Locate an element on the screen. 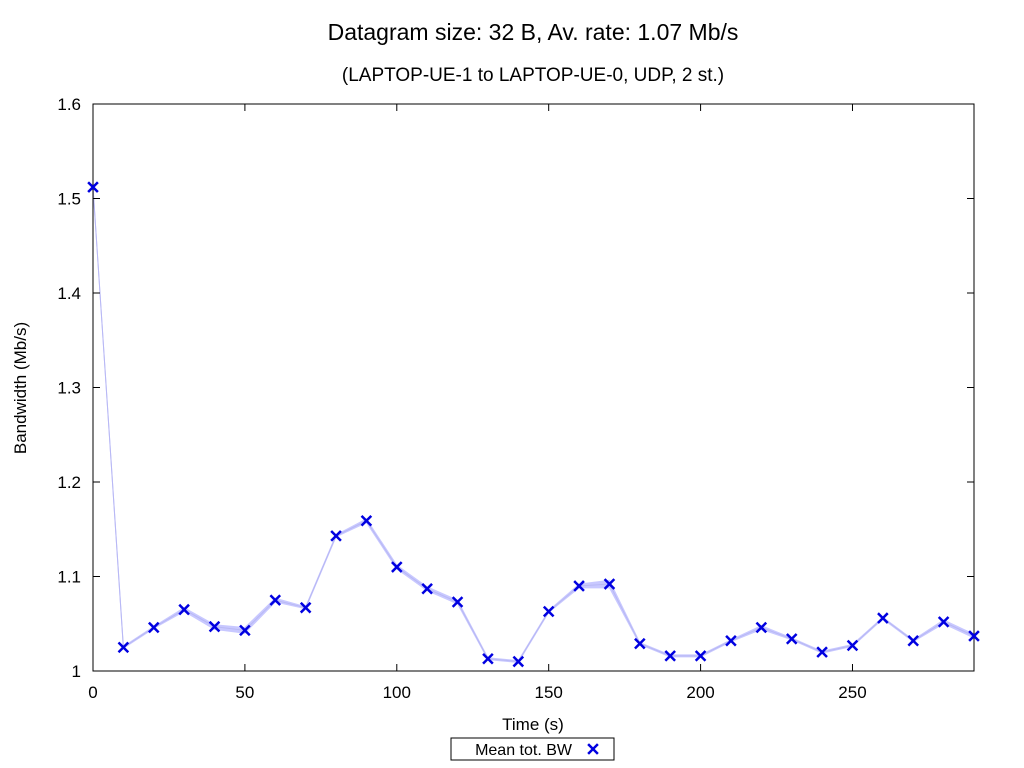  legend: Mean tot. BW is located at coordinates (532, 749).